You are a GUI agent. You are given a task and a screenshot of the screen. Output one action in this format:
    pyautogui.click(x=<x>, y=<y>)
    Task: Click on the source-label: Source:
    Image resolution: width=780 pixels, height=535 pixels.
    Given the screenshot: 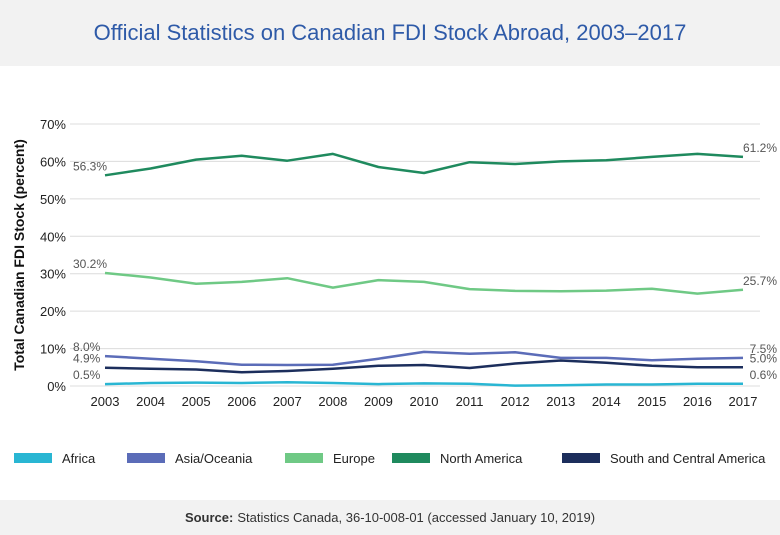 What is the action you would take?
    pyautogui.click(x=209, y=517)
    